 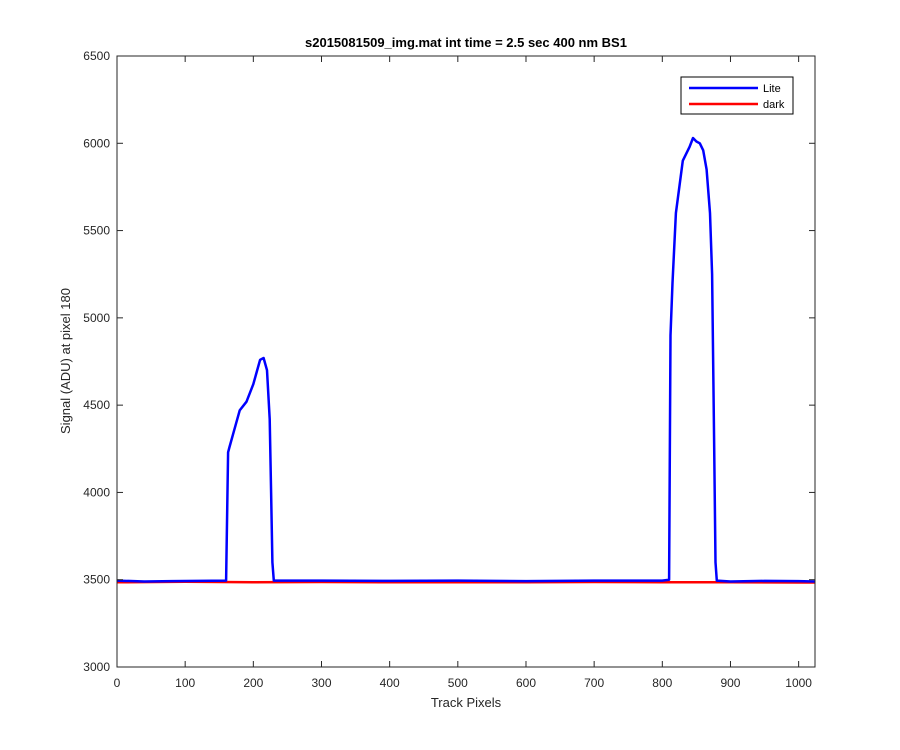 I want to click on x-axis-label: Track Pixels, so click(x=466, y=702).